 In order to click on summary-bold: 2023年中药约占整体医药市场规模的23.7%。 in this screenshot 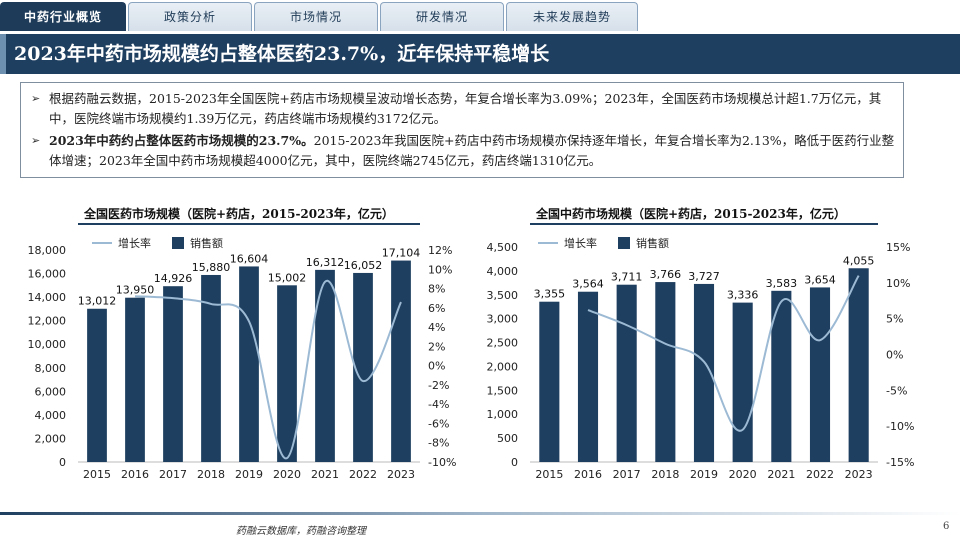, I will do `click(181, 140)`.